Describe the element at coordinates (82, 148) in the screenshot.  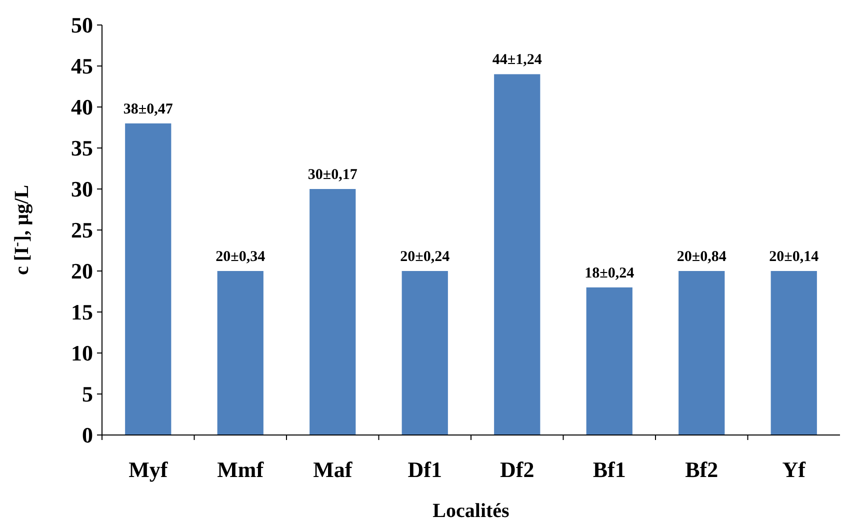
I see `y-tick-label: 35` at that location.